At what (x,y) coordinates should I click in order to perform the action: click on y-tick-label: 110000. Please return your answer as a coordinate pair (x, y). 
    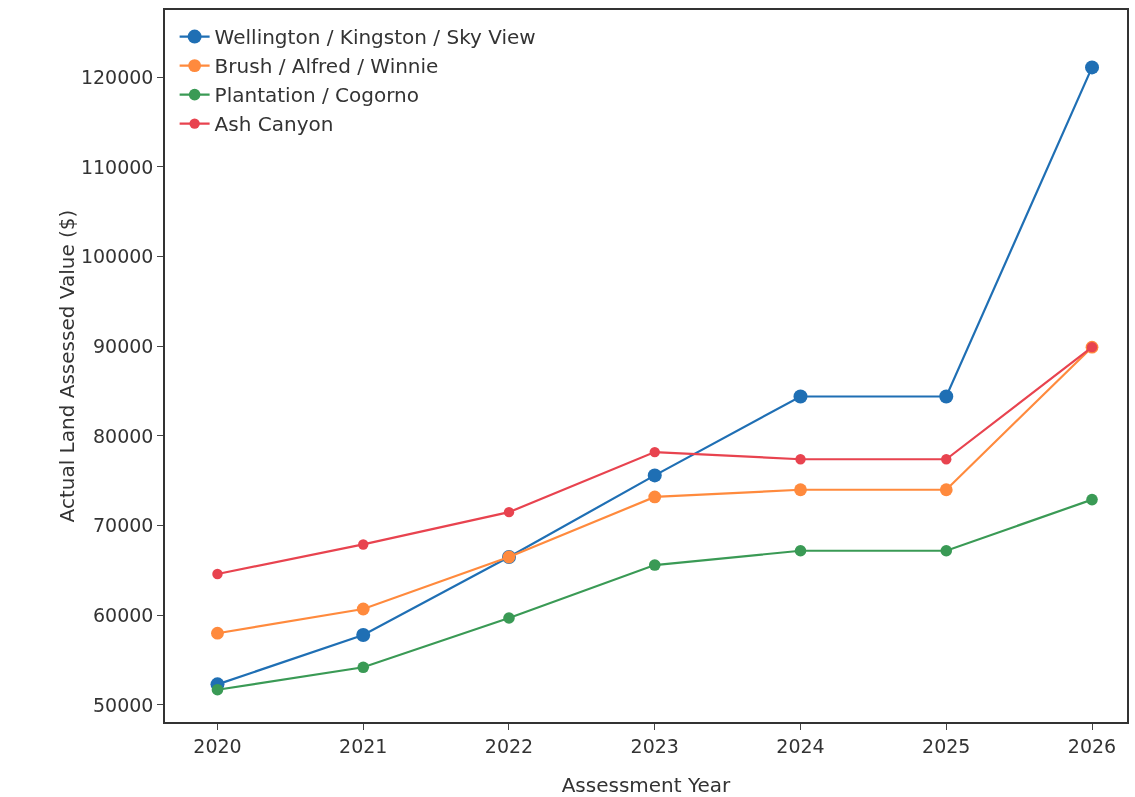
    Looking at the image, I should click on (117, 166).